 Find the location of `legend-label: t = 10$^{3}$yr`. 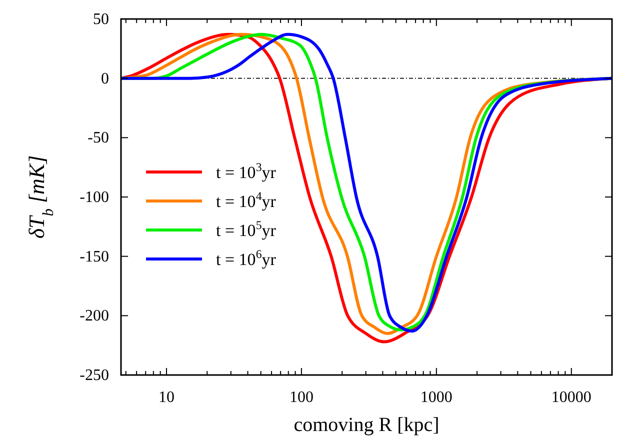

legend-label: t = 10$^{3}$yr is located at coordinates (246, 171).